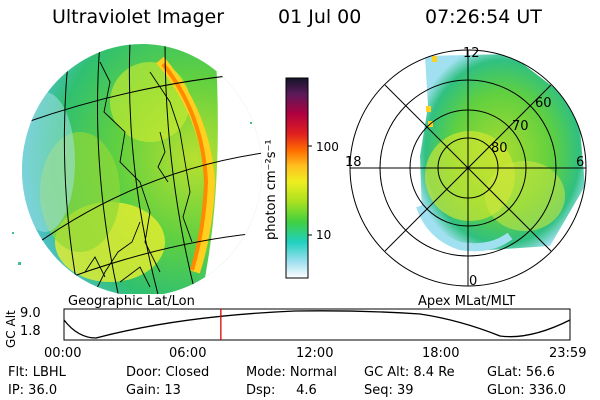  I want to click on observation-date: 01 Jul 00, so click(320, 17).